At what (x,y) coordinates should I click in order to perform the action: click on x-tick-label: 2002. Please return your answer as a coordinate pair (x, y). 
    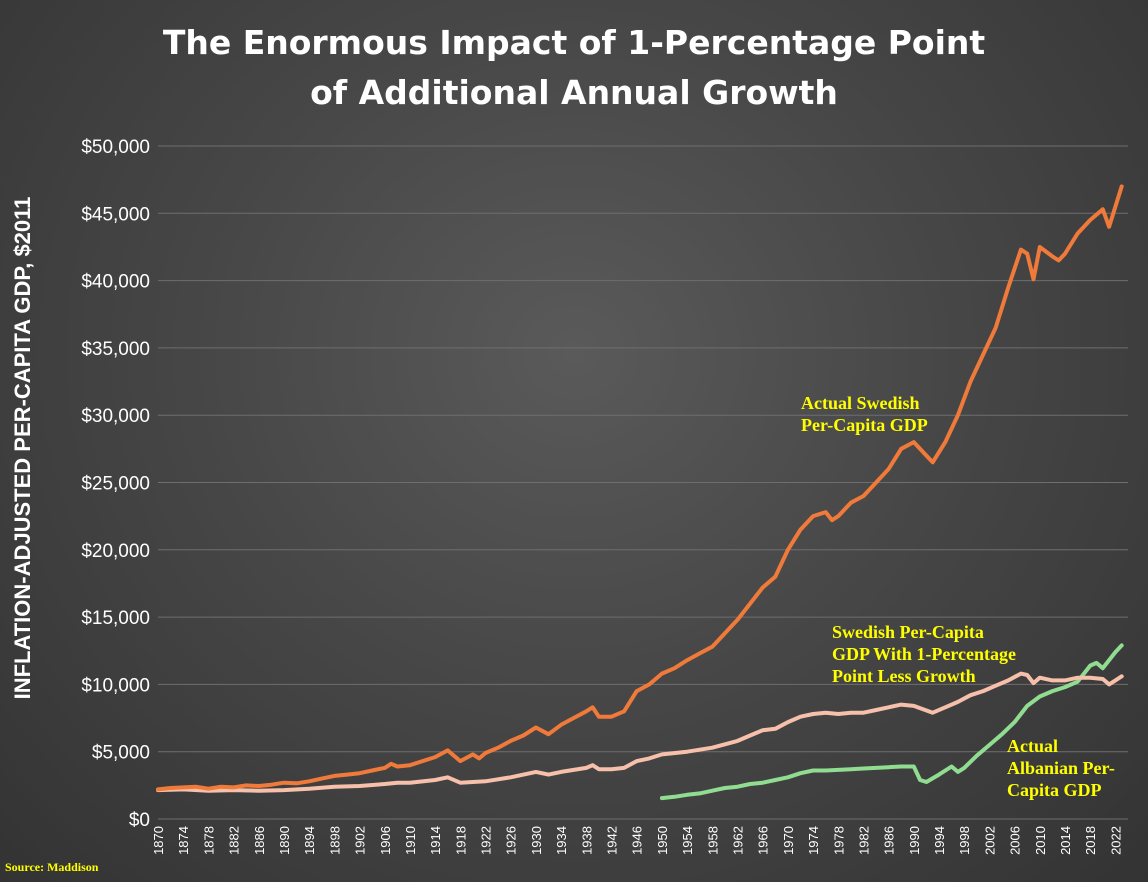
    Looking at the image, I should click on (989, 840).